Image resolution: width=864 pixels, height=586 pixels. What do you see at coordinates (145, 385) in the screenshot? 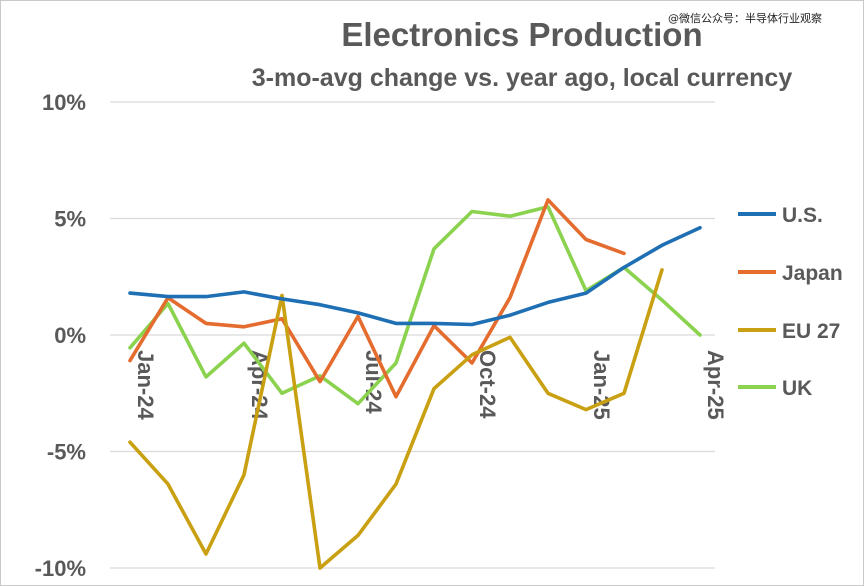
I see `x-tick-label: Jan-24` at bounding box center [145, 385].